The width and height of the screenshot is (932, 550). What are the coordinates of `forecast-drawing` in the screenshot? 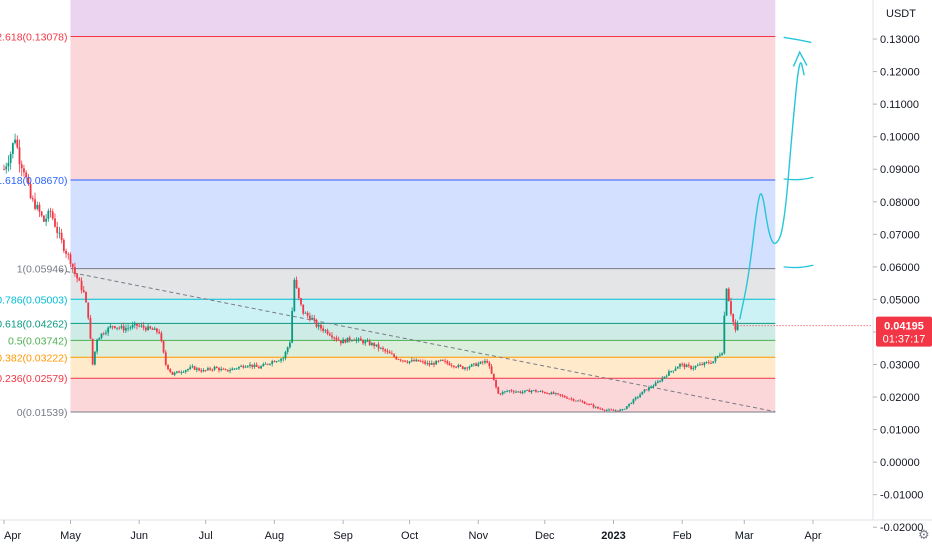 It's located at (776, 178).